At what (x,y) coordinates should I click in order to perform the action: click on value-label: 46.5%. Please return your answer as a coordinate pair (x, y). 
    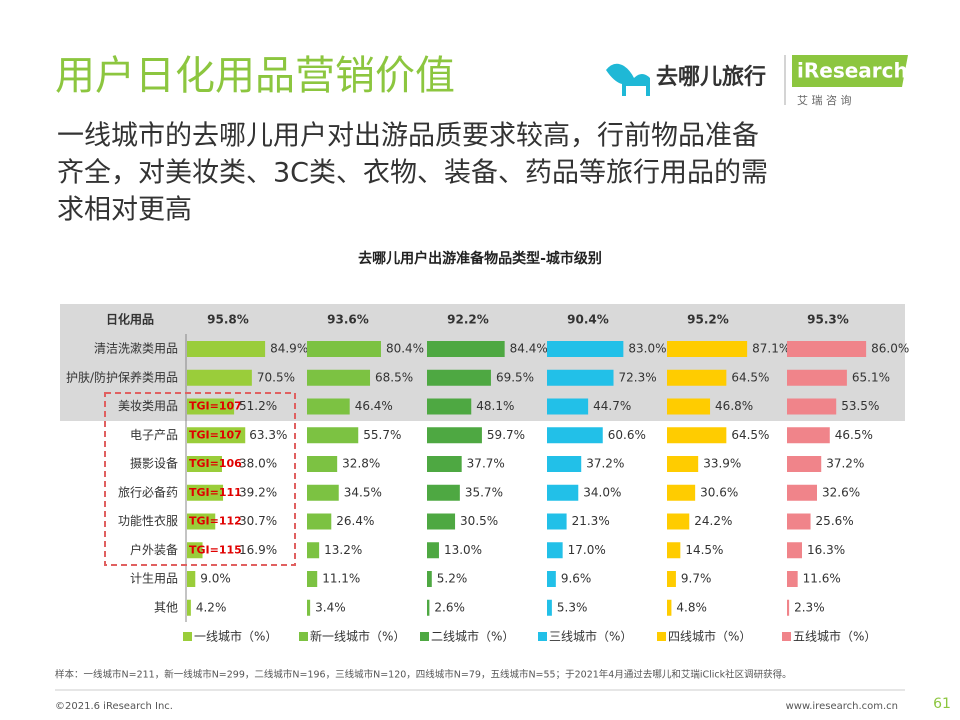
    Looking at the image, I should click on (854, 435).